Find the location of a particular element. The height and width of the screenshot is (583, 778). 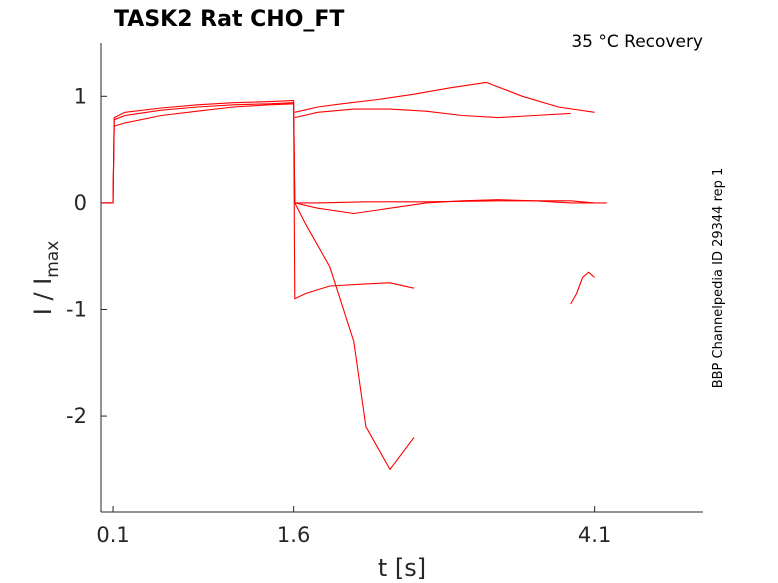

x-ticks: 0.1 1.6 4.1 is located at coordinates (353, 526).